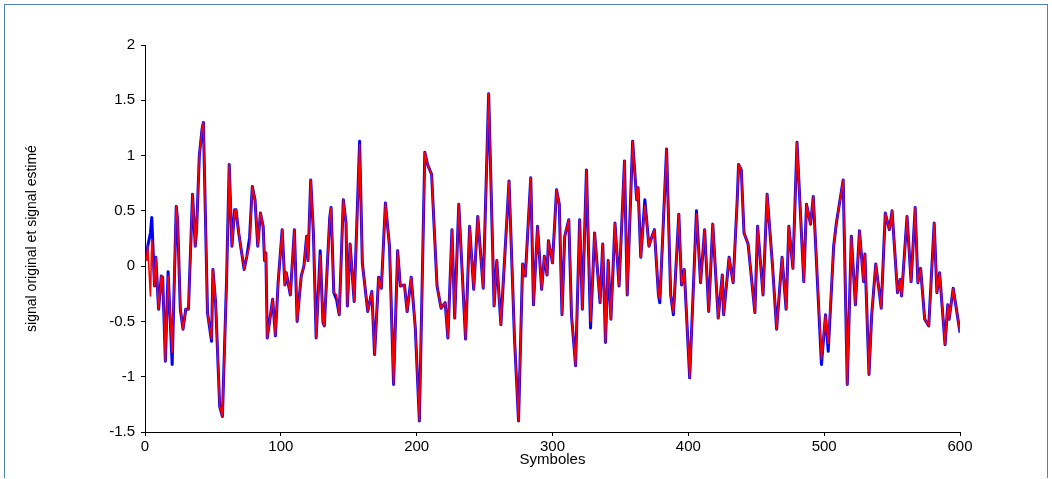 The image size is (1052, 479). I want to click on x-tick-label: 100, so click(281, 446).